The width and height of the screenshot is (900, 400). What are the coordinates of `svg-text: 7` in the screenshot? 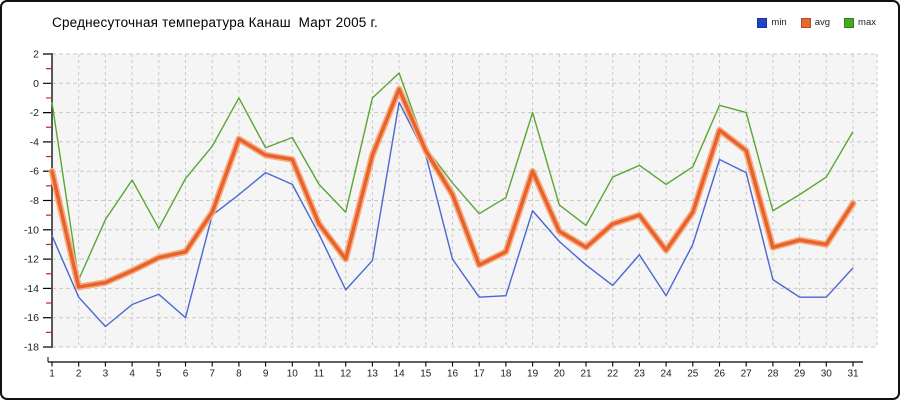 It's located at (212, 374).